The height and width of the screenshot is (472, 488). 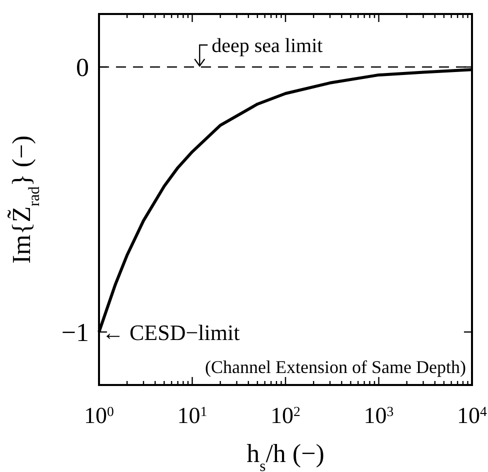 What do you see at coordinates (472, 415) in the screenshot?
I see `x-tick-label: 10$^{4}$` at bounding box center [472, 415].